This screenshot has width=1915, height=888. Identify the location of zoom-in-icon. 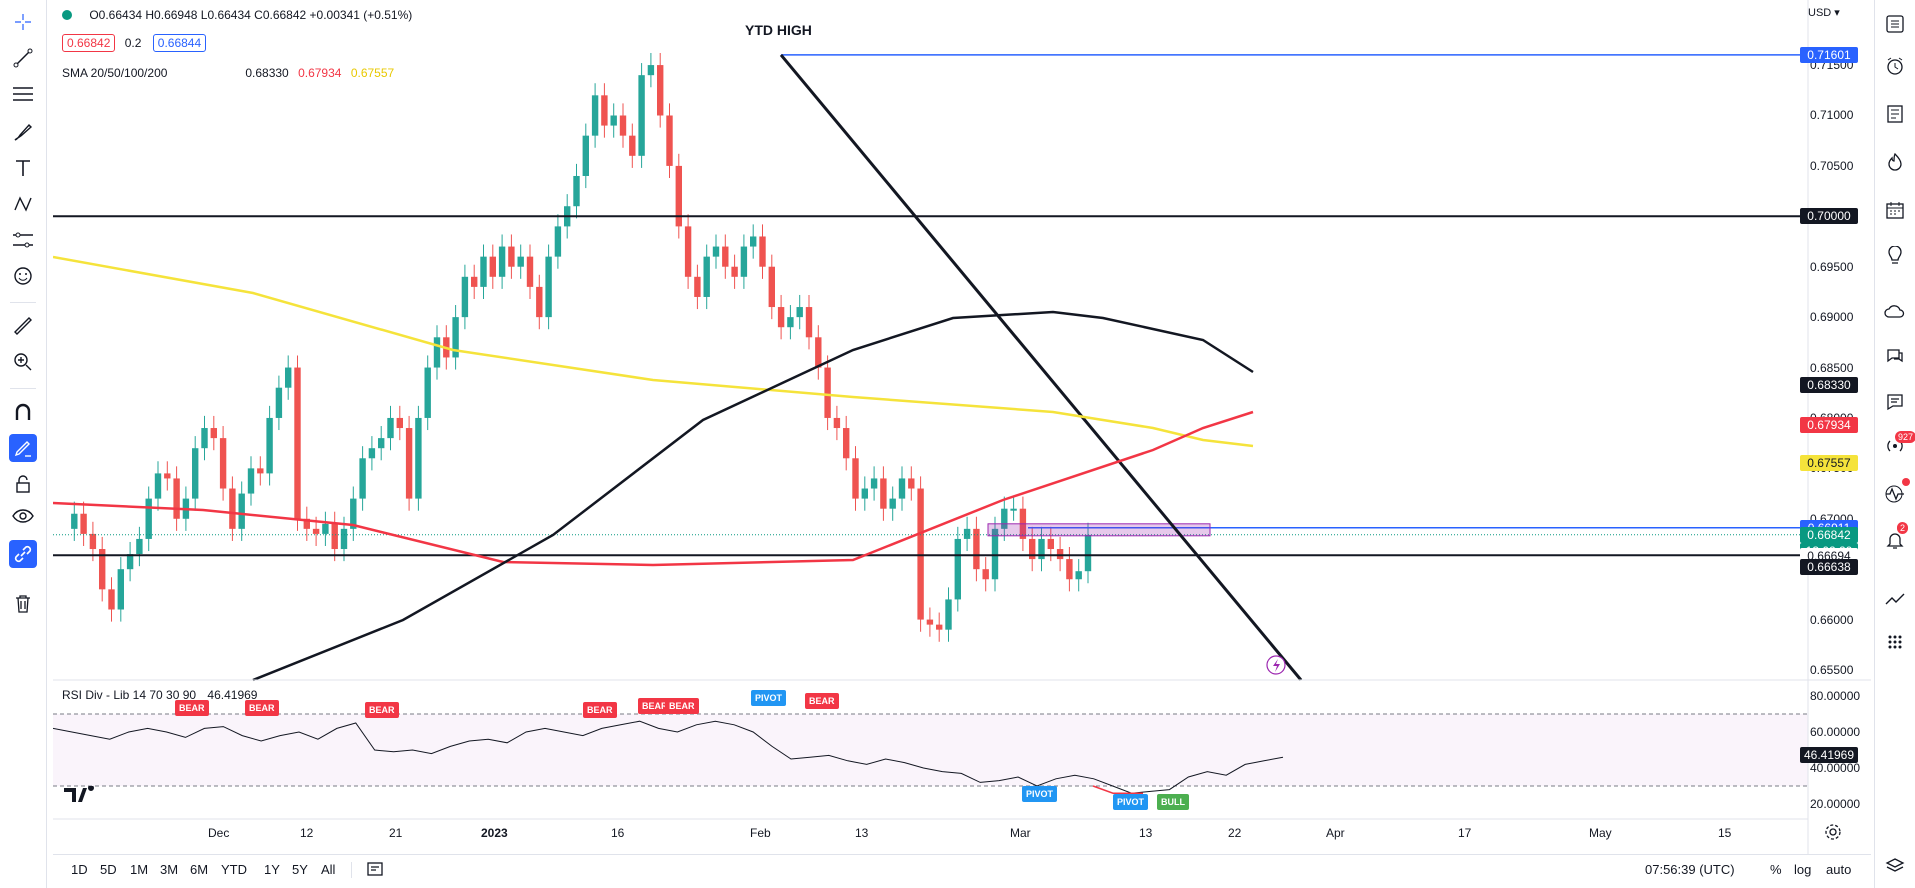
(23, 362).